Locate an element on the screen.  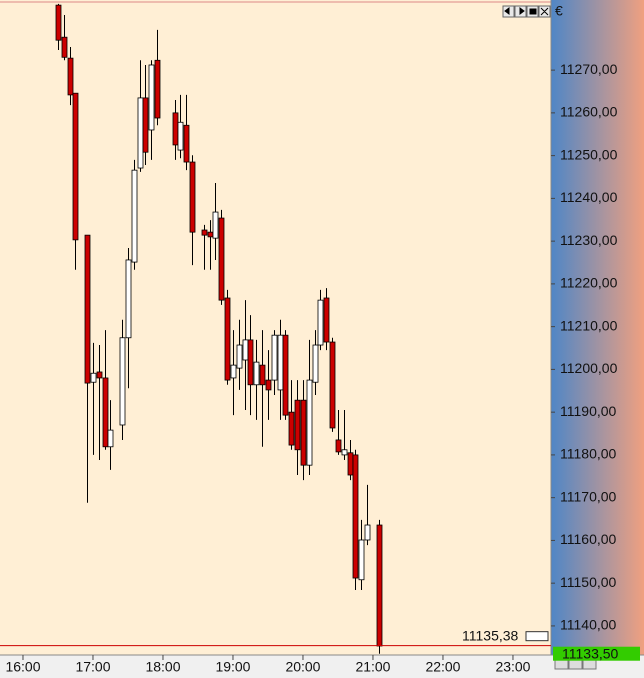
y-tick-label: 11250,00 is located at coordinates (589, 154).